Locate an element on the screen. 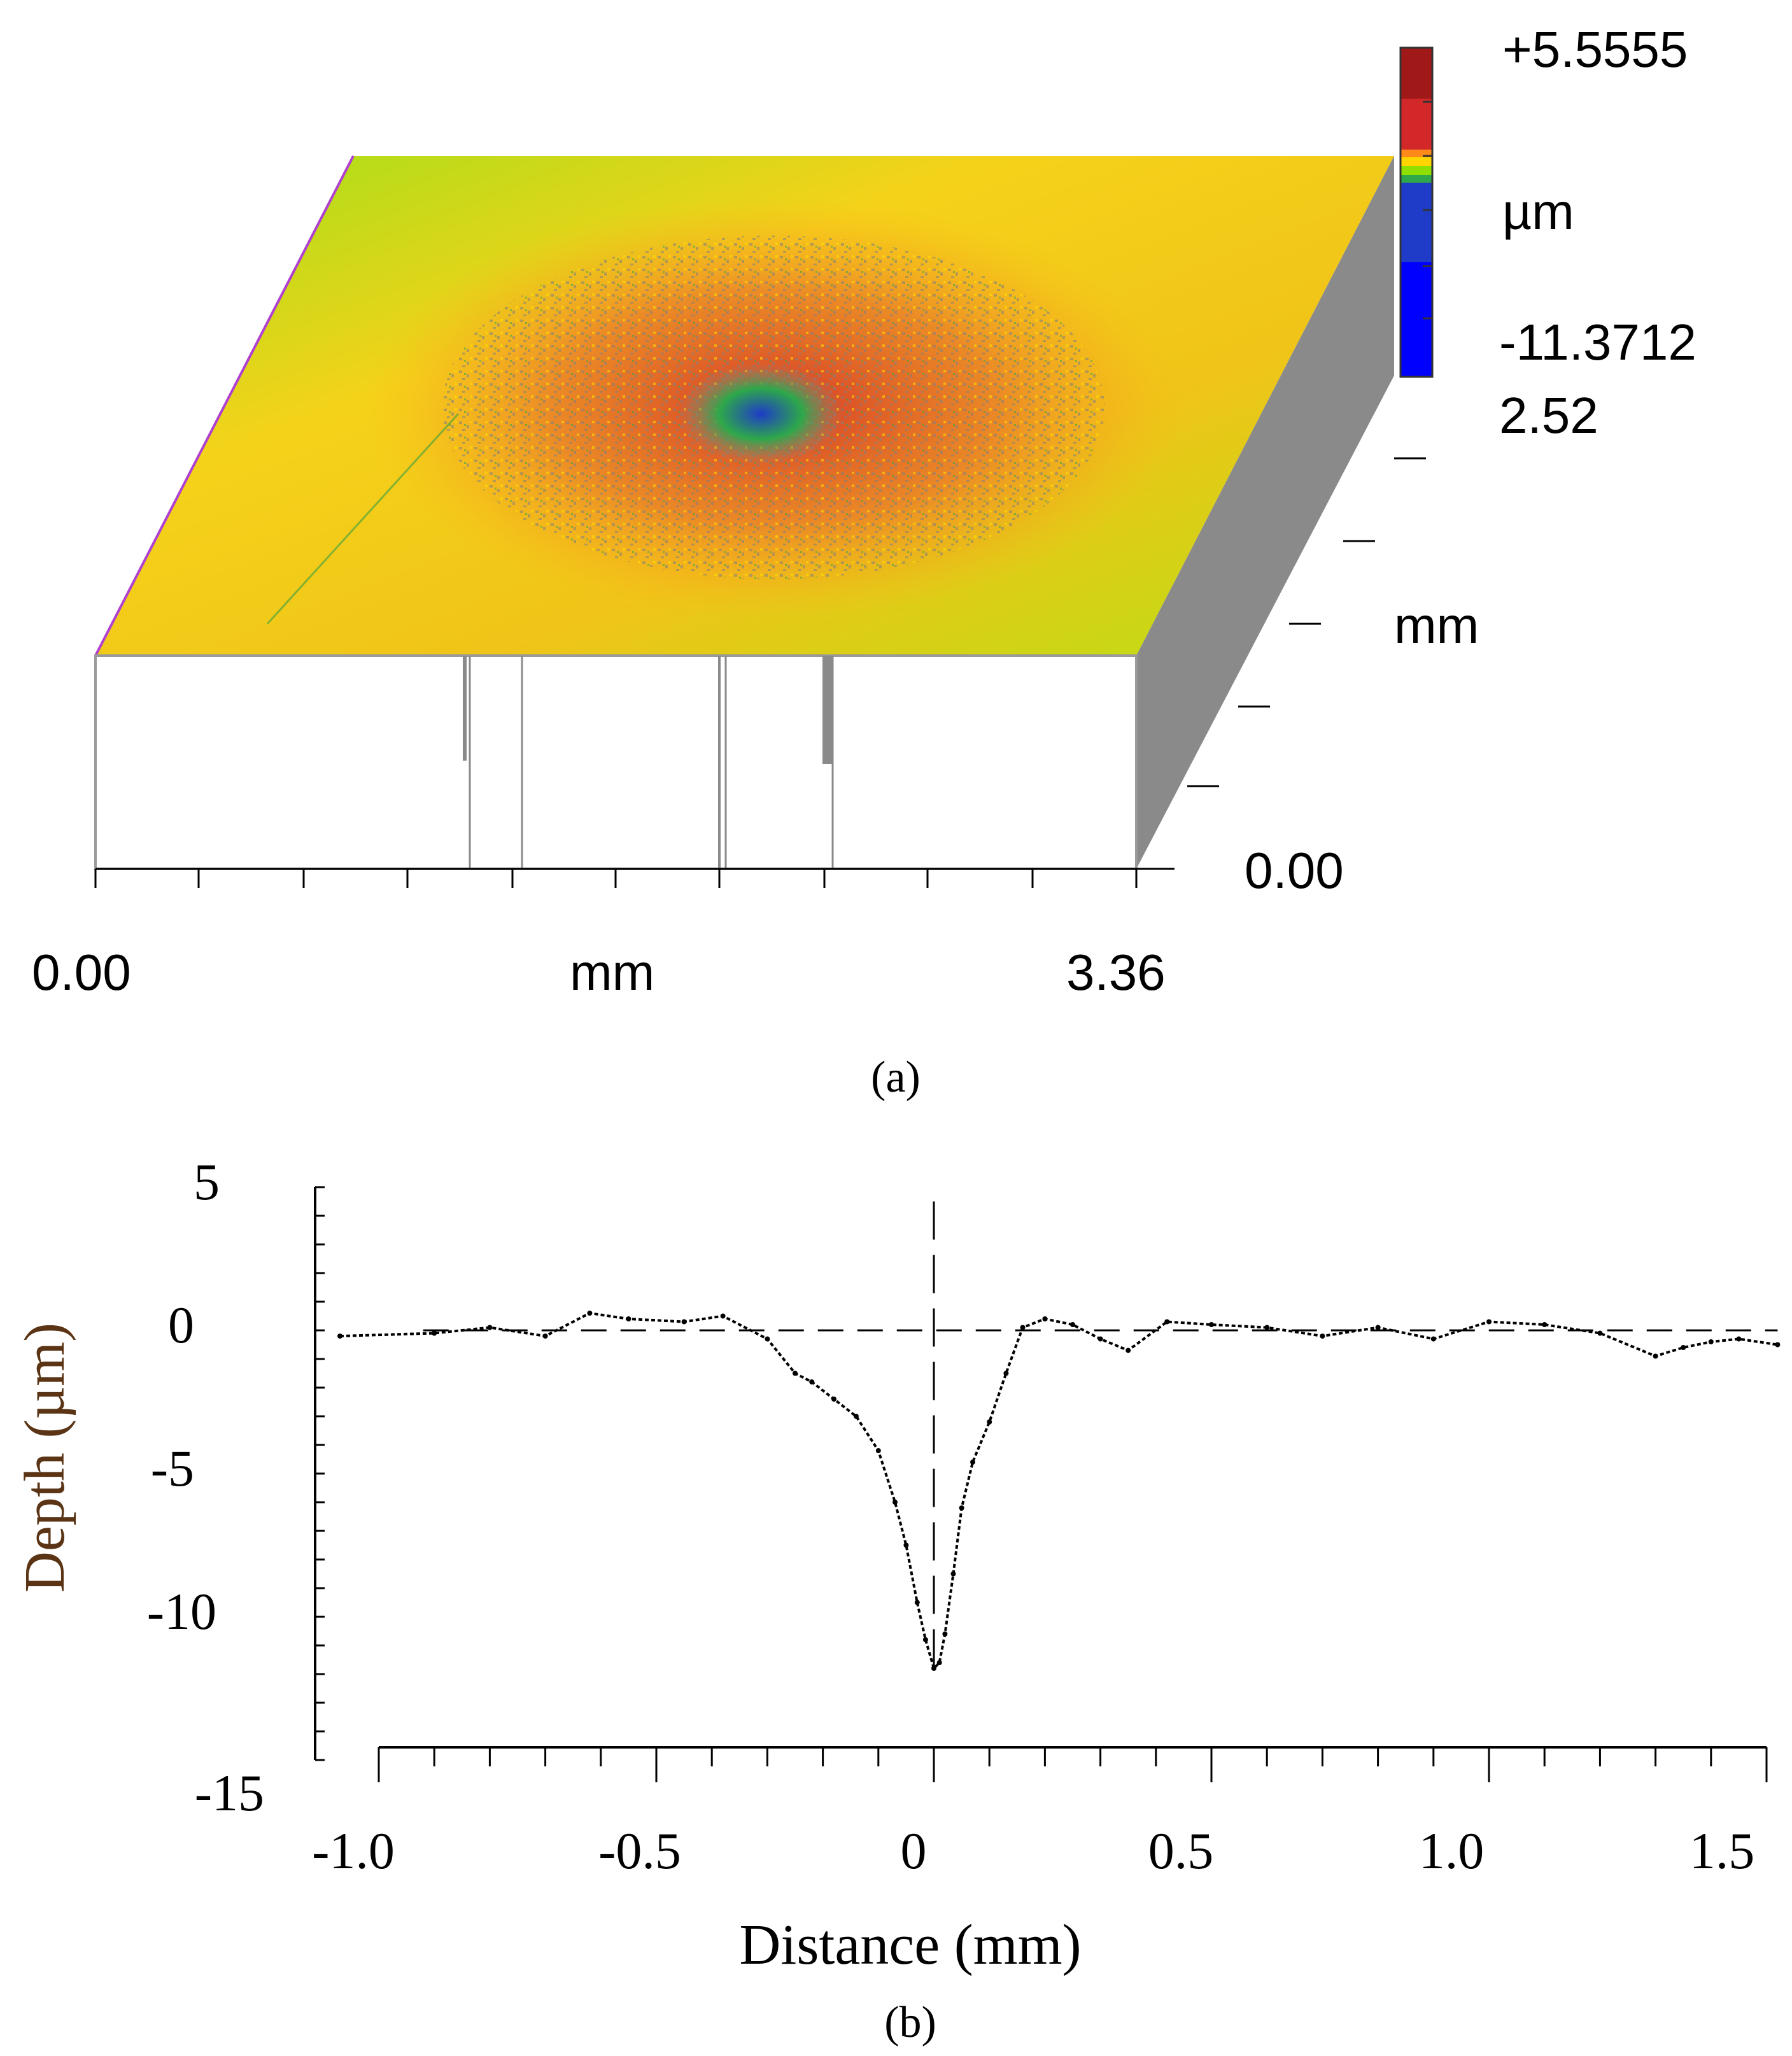 The height and width of the screenshot is (2056, 1792). pit-center is located at coordinates (761, 414).